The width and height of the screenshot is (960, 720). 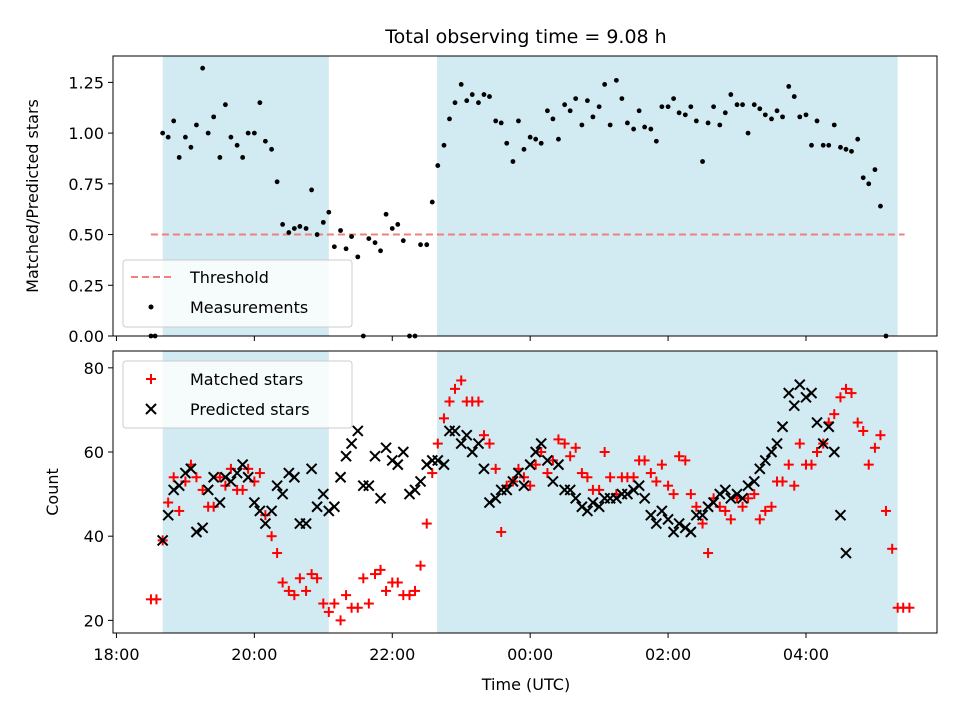 I want to click on legend-threshold-label: Threshold, so click(x=229, y=277).